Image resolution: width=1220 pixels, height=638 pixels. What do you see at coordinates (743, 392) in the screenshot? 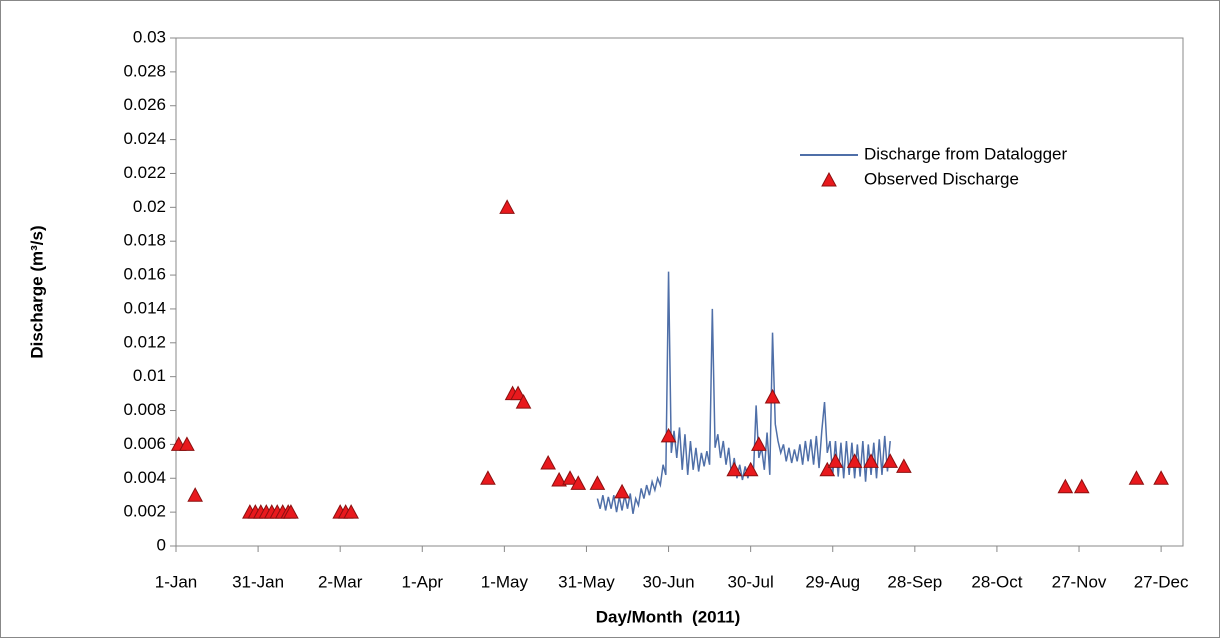
I see `discharge-line` at bounding box center [743, 392].